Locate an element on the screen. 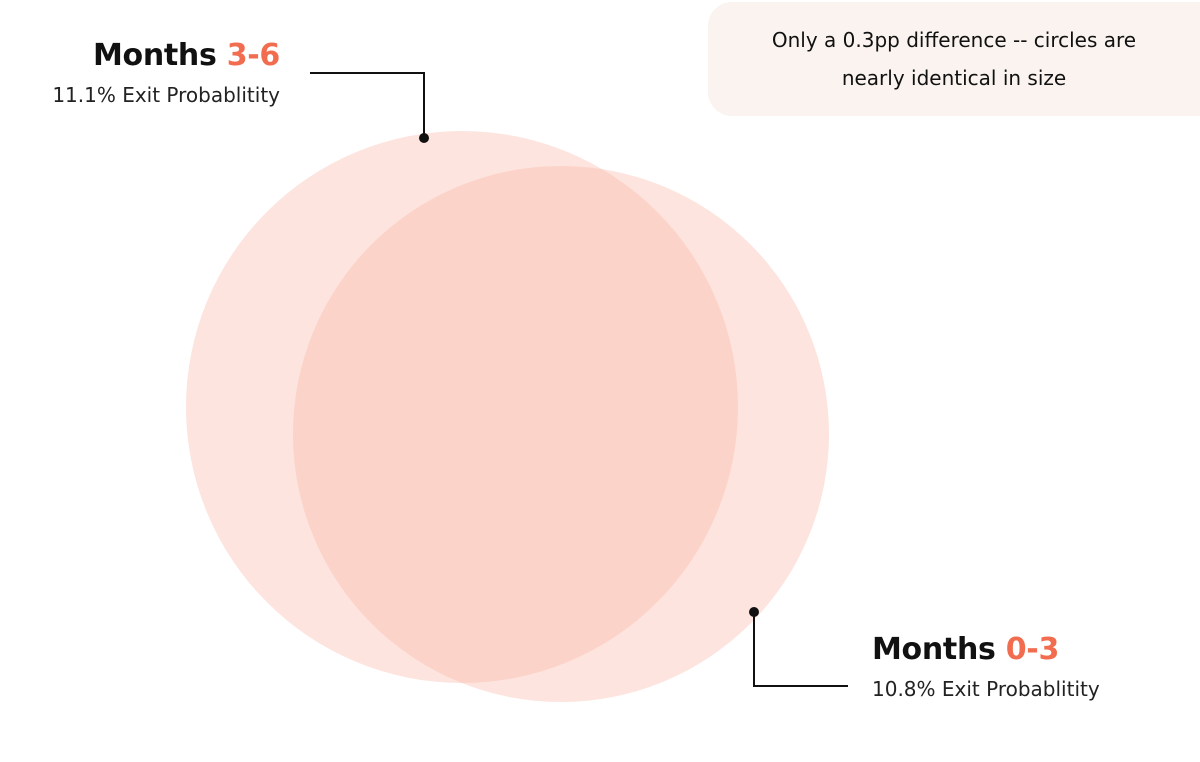 The height and width of the screenshot is (762, 1200). exit-probability-text: 11.1% Exit Probablitity is located at coordinates (166, 95).